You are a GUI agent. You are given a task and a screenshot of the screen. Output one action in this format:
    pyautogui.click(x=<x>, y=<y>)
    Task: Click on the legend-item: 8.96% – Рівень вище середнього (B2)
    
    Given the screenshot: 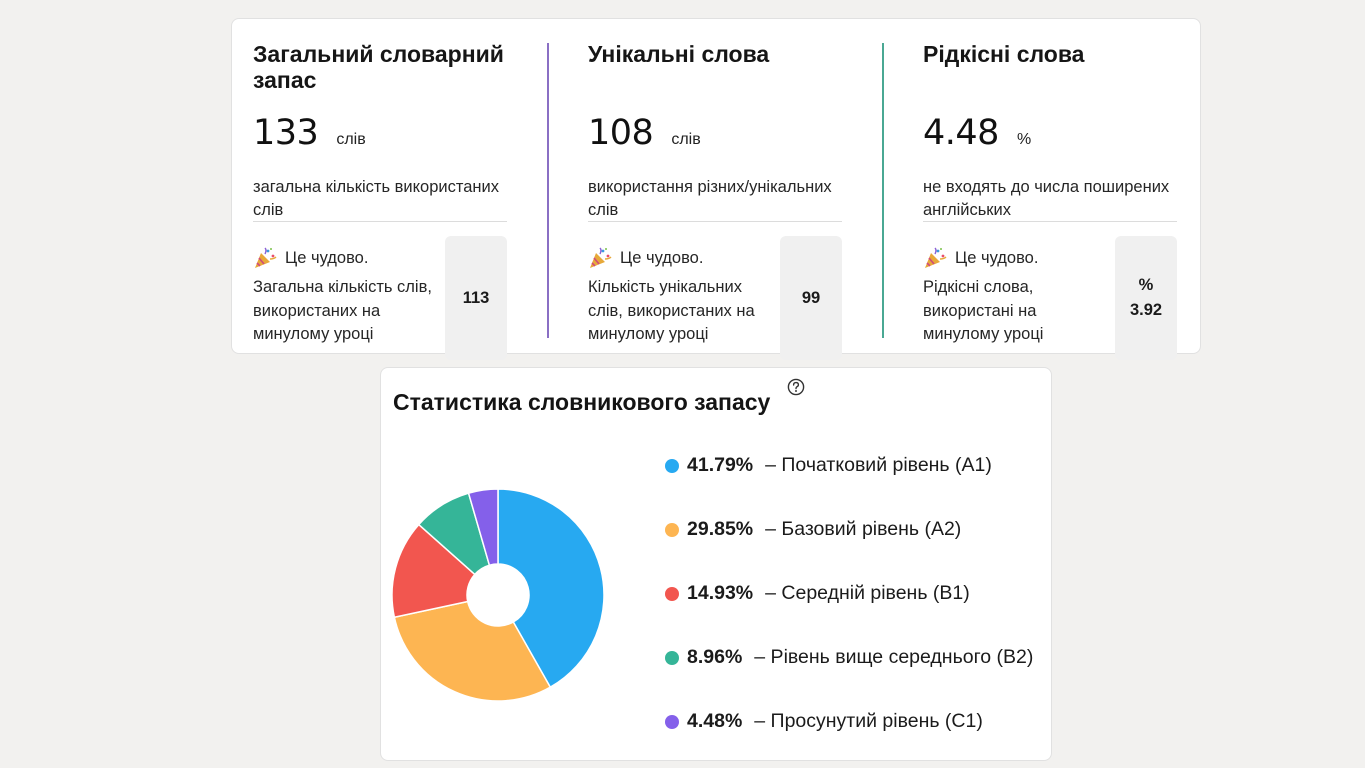 What is the action you would take?
    pyautogui.click(x=849, y=657)
    